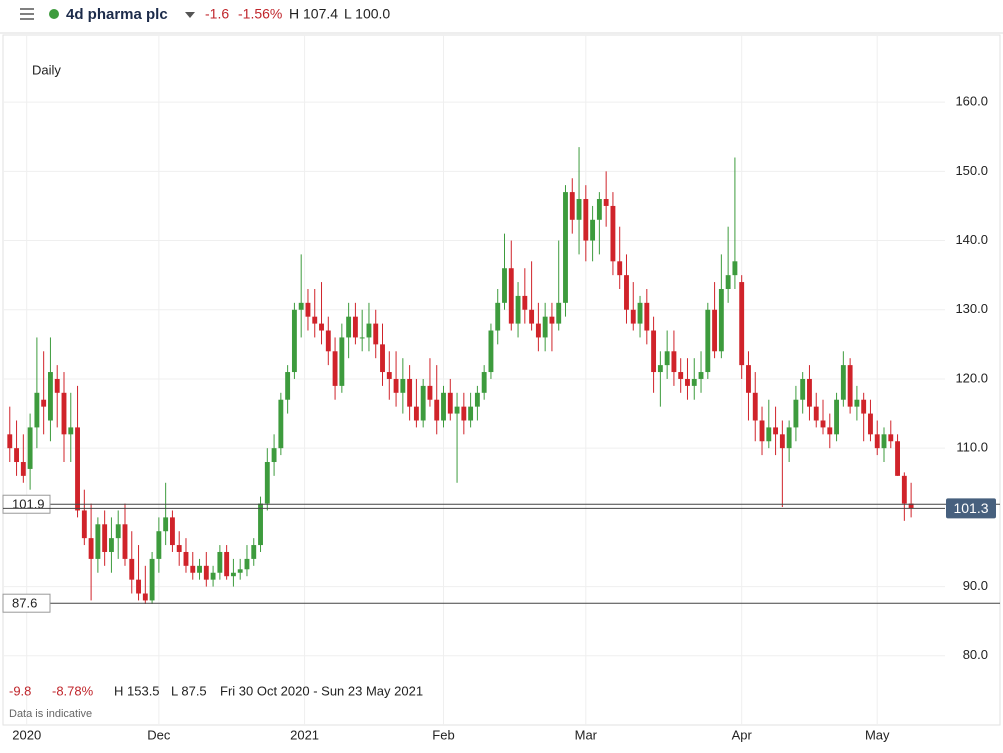 This screenshot has height=753, width=1003. Describe the element at coordinates (975, 654) in the screenshot. I see `y-tick-label: 80.0` at that location.